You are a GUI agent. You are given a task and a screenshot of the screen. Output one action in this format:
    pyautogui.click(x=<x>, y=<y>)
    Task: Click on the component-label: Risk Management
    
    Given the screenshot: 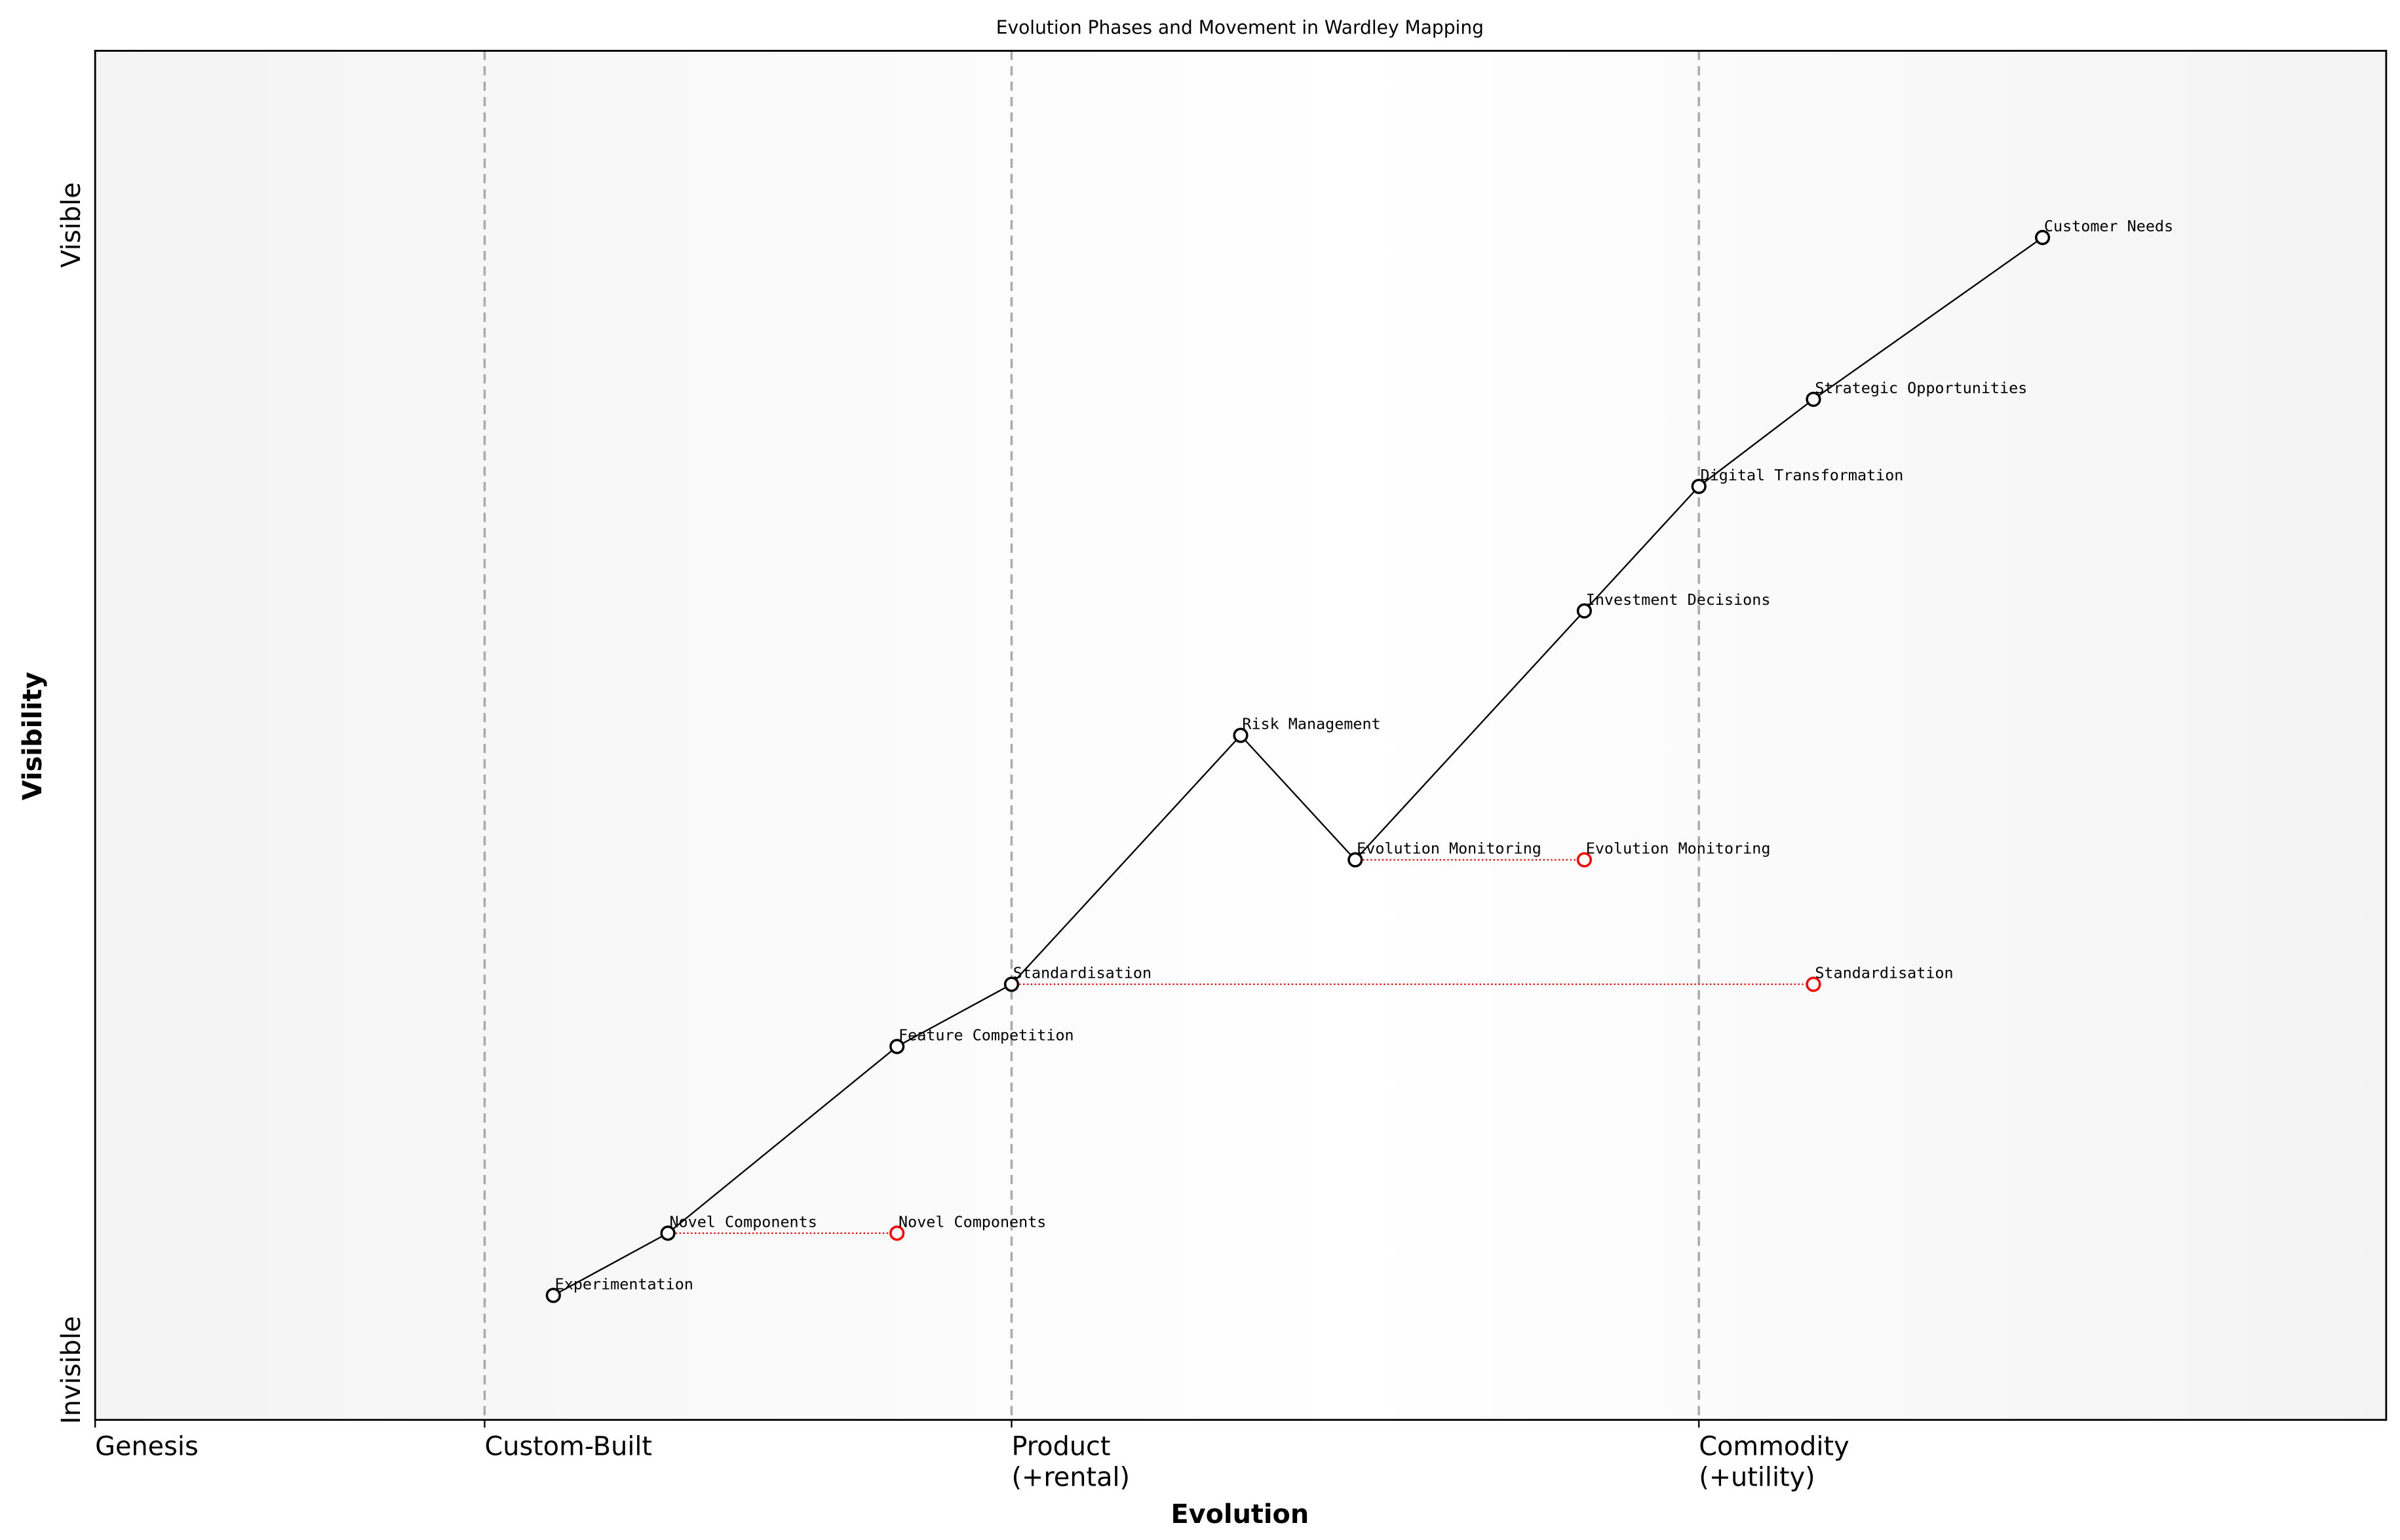 What is the action you would take?
    pyautogui.click(x=1311, y=724)
    